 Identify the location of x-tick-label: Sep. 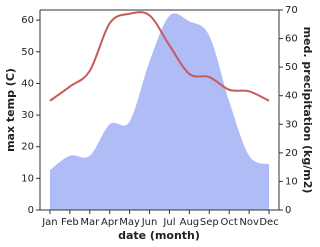
(209, 222).